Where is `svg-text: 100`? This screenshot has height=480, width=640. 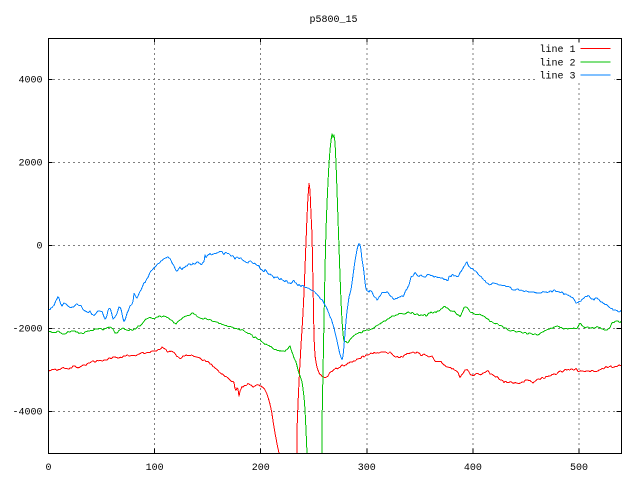 svg-text: 100 is located at coordinates (155, 468).